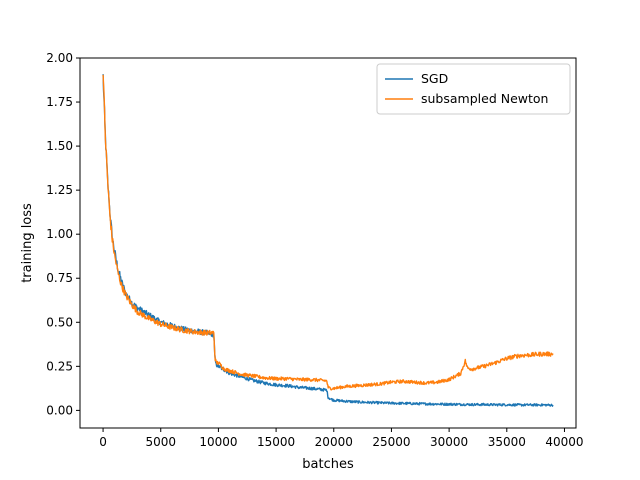 This screenshot has height=480, width=640. I want to click on y-axis-label: training loss, so click(27, 243).